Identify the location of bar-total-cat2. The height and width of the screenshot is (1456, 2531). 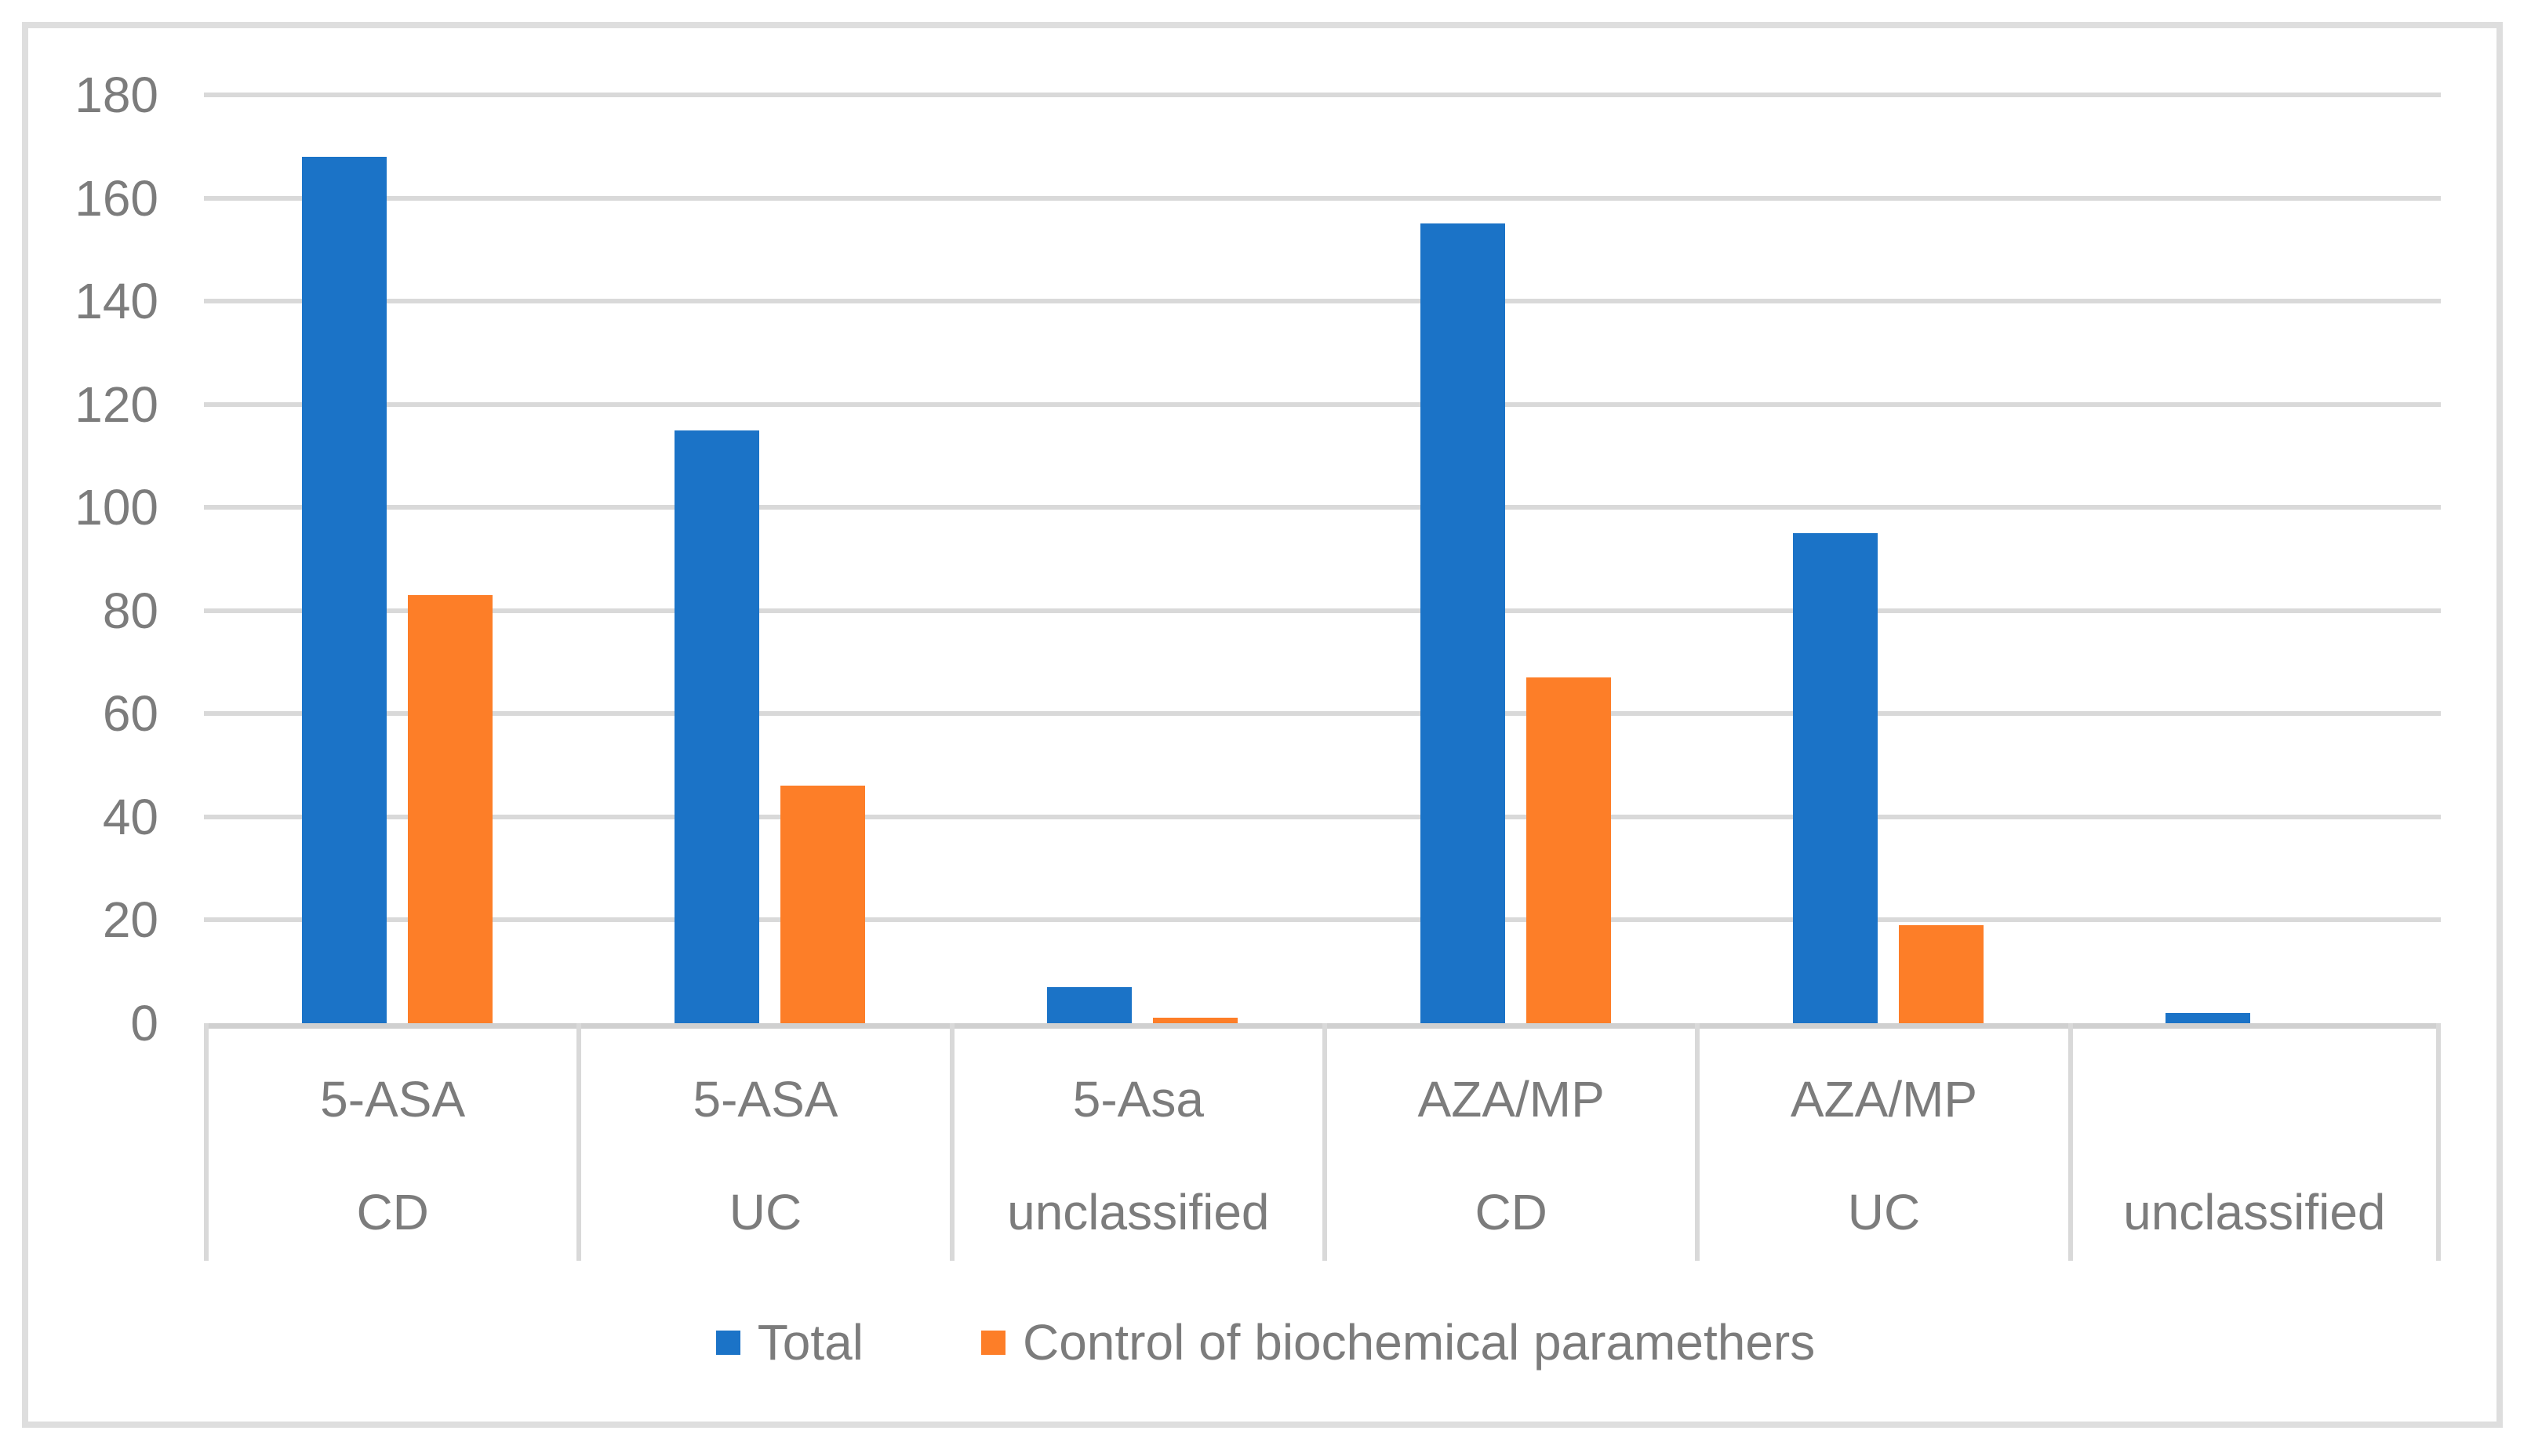
(717, 726).